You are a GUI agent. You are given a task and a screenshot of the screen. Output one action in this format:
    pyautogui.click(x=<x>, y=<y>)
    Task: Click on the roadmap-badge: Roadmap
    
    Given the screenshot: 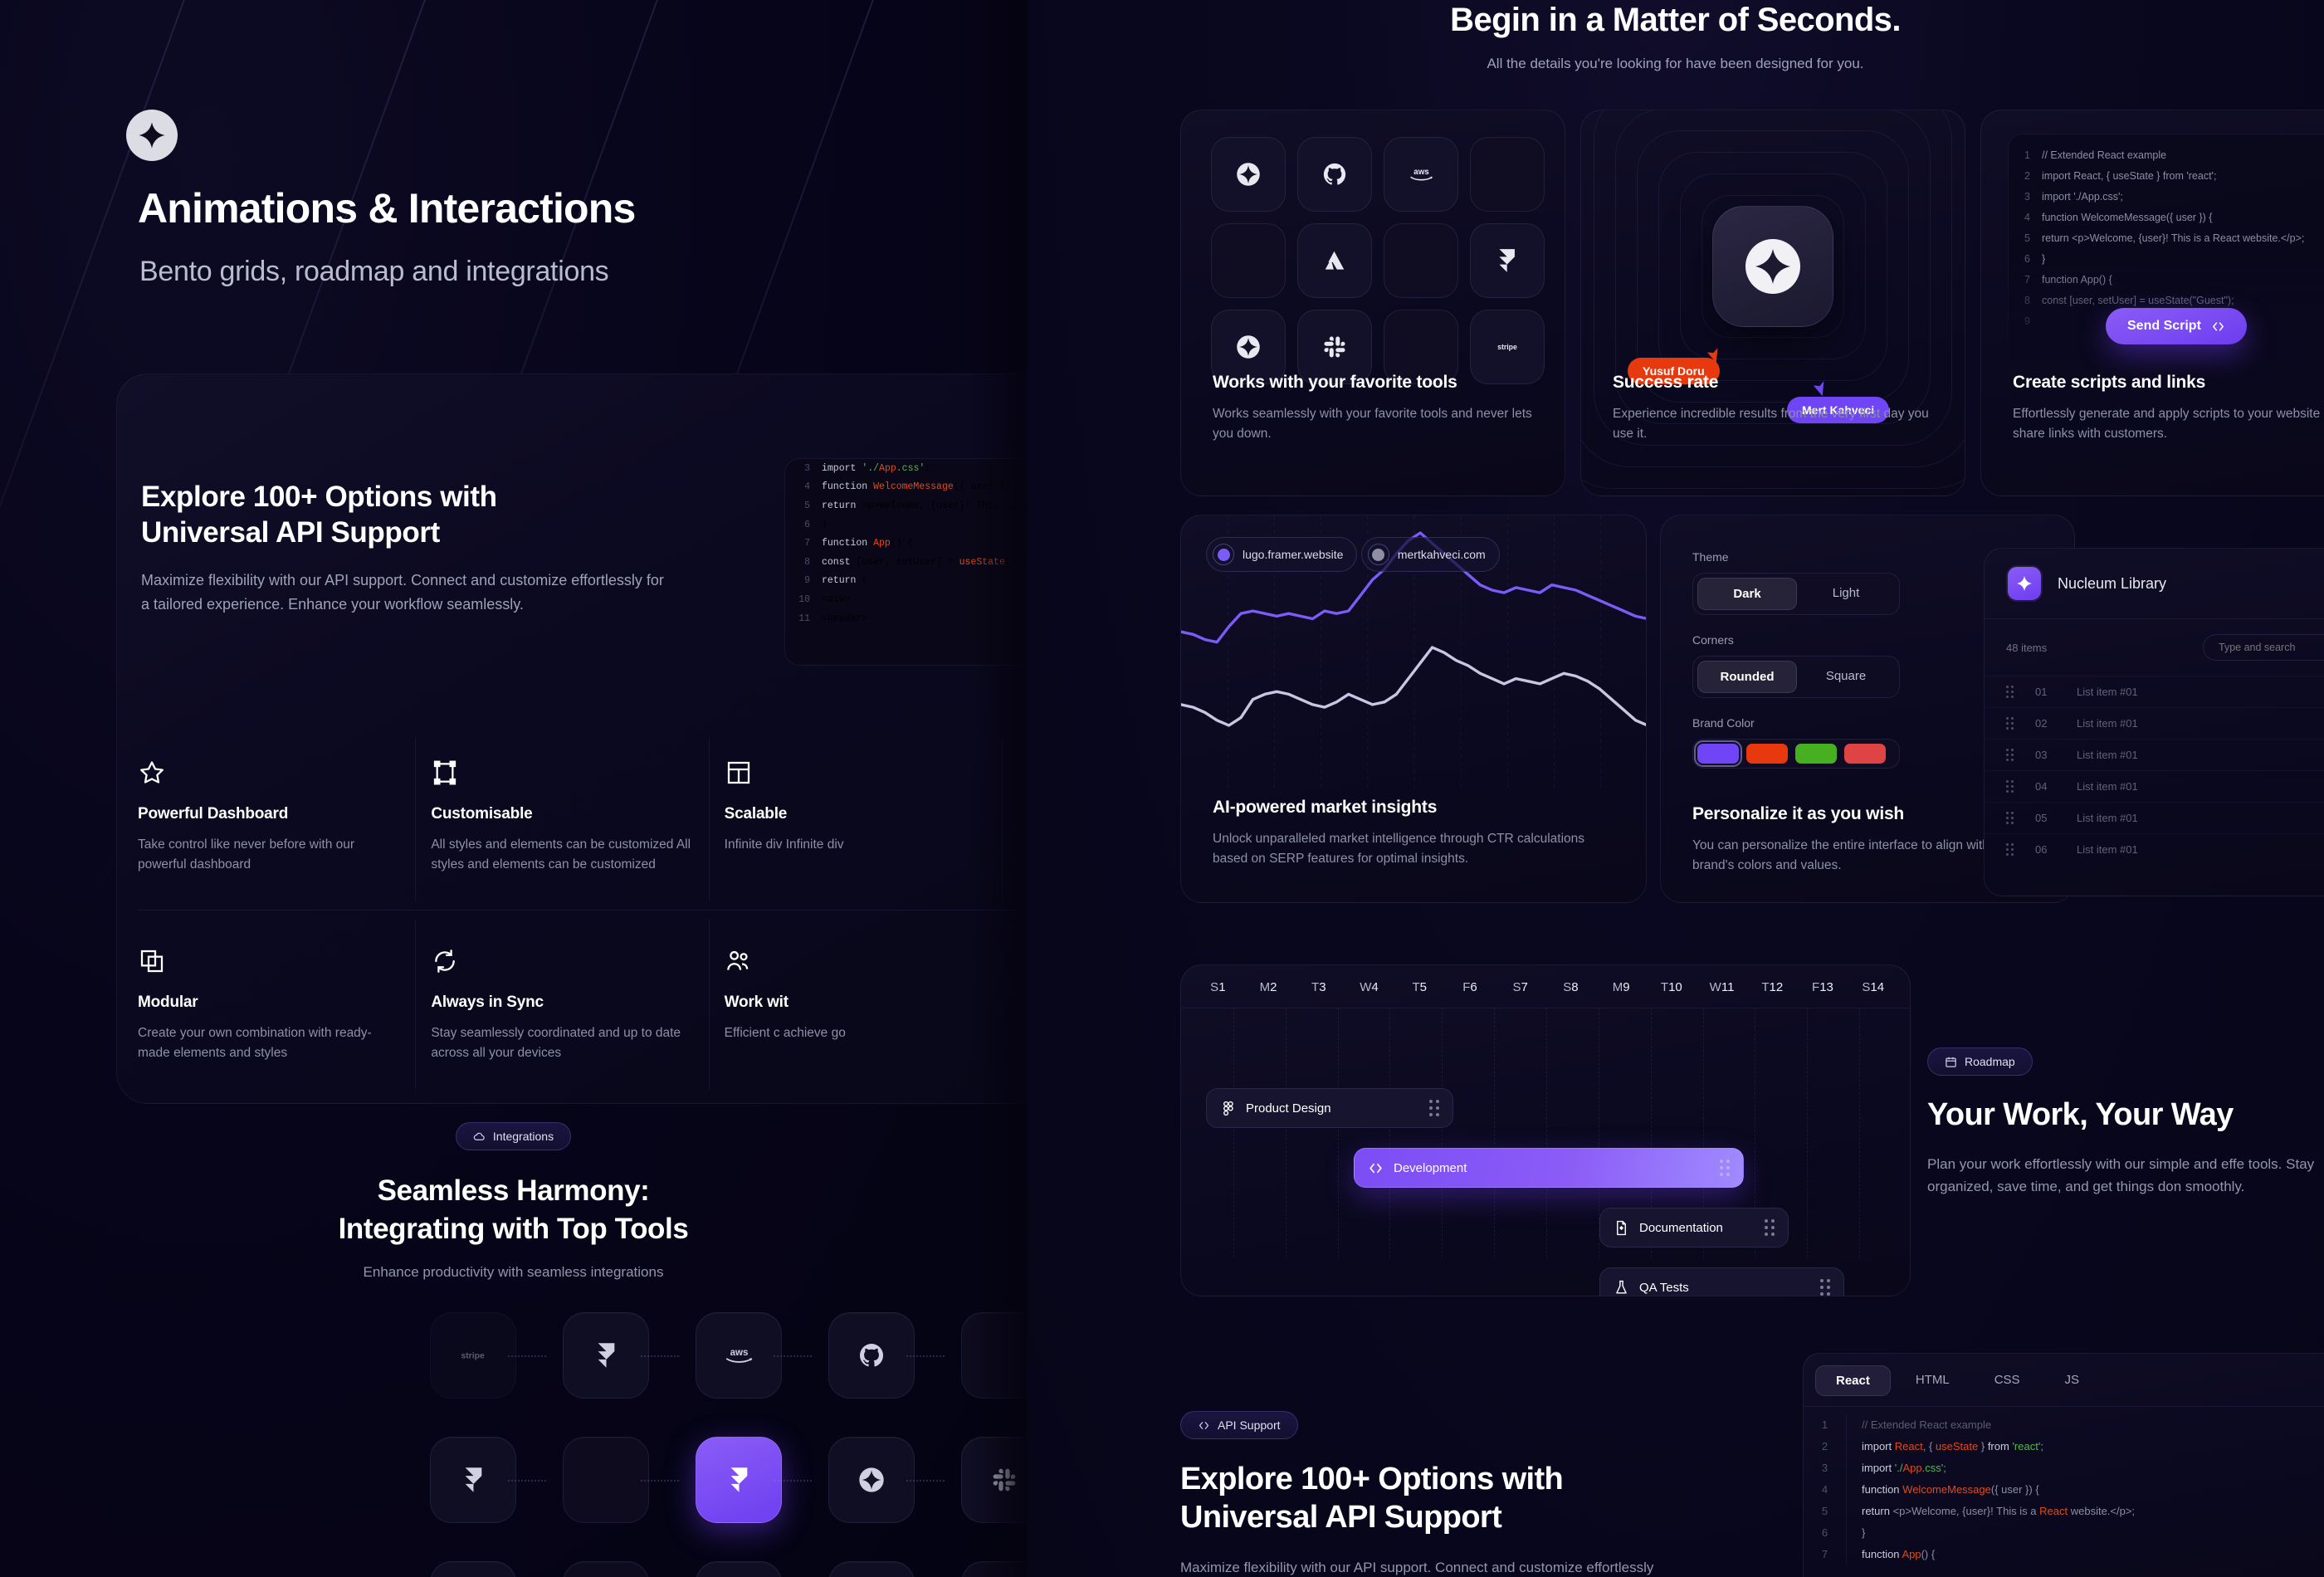 What is the action you would take?
    pyautogui.click(x=1980, y=1061)
    